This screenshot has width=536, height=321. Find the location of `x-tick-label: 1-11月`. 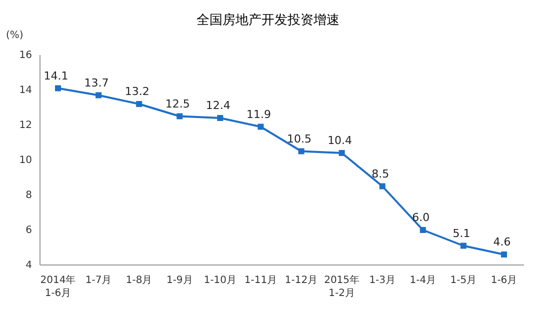

x-tick-label: 1-11月 is located at coordinates (261, 280).